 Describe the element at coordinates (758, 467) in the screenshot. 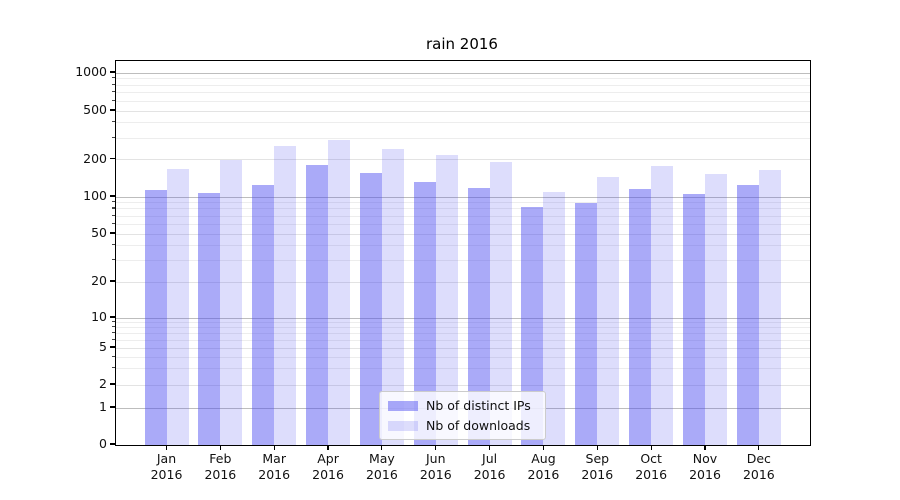

I see `x-tick-label-dec: Dec 2016` at that location.